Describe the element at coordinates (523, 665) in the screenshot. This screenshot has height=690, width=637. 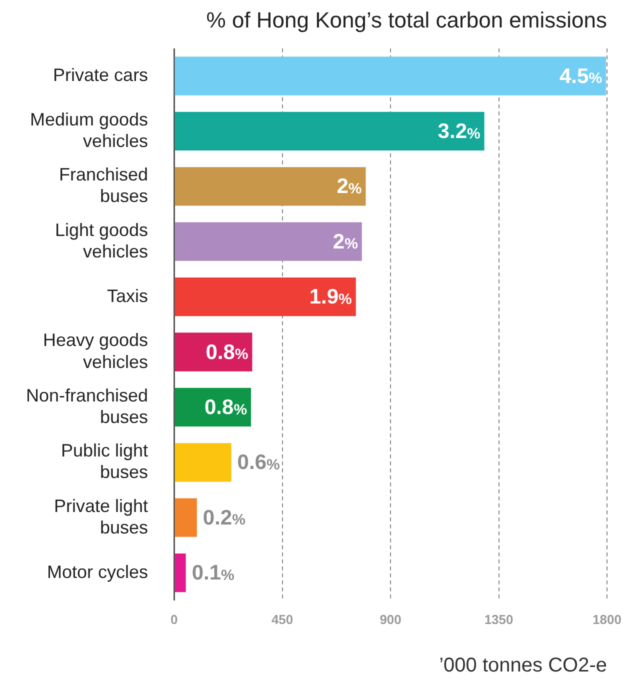
I see `x-axis-title: ’000 tonnes CO2-e` at that location.